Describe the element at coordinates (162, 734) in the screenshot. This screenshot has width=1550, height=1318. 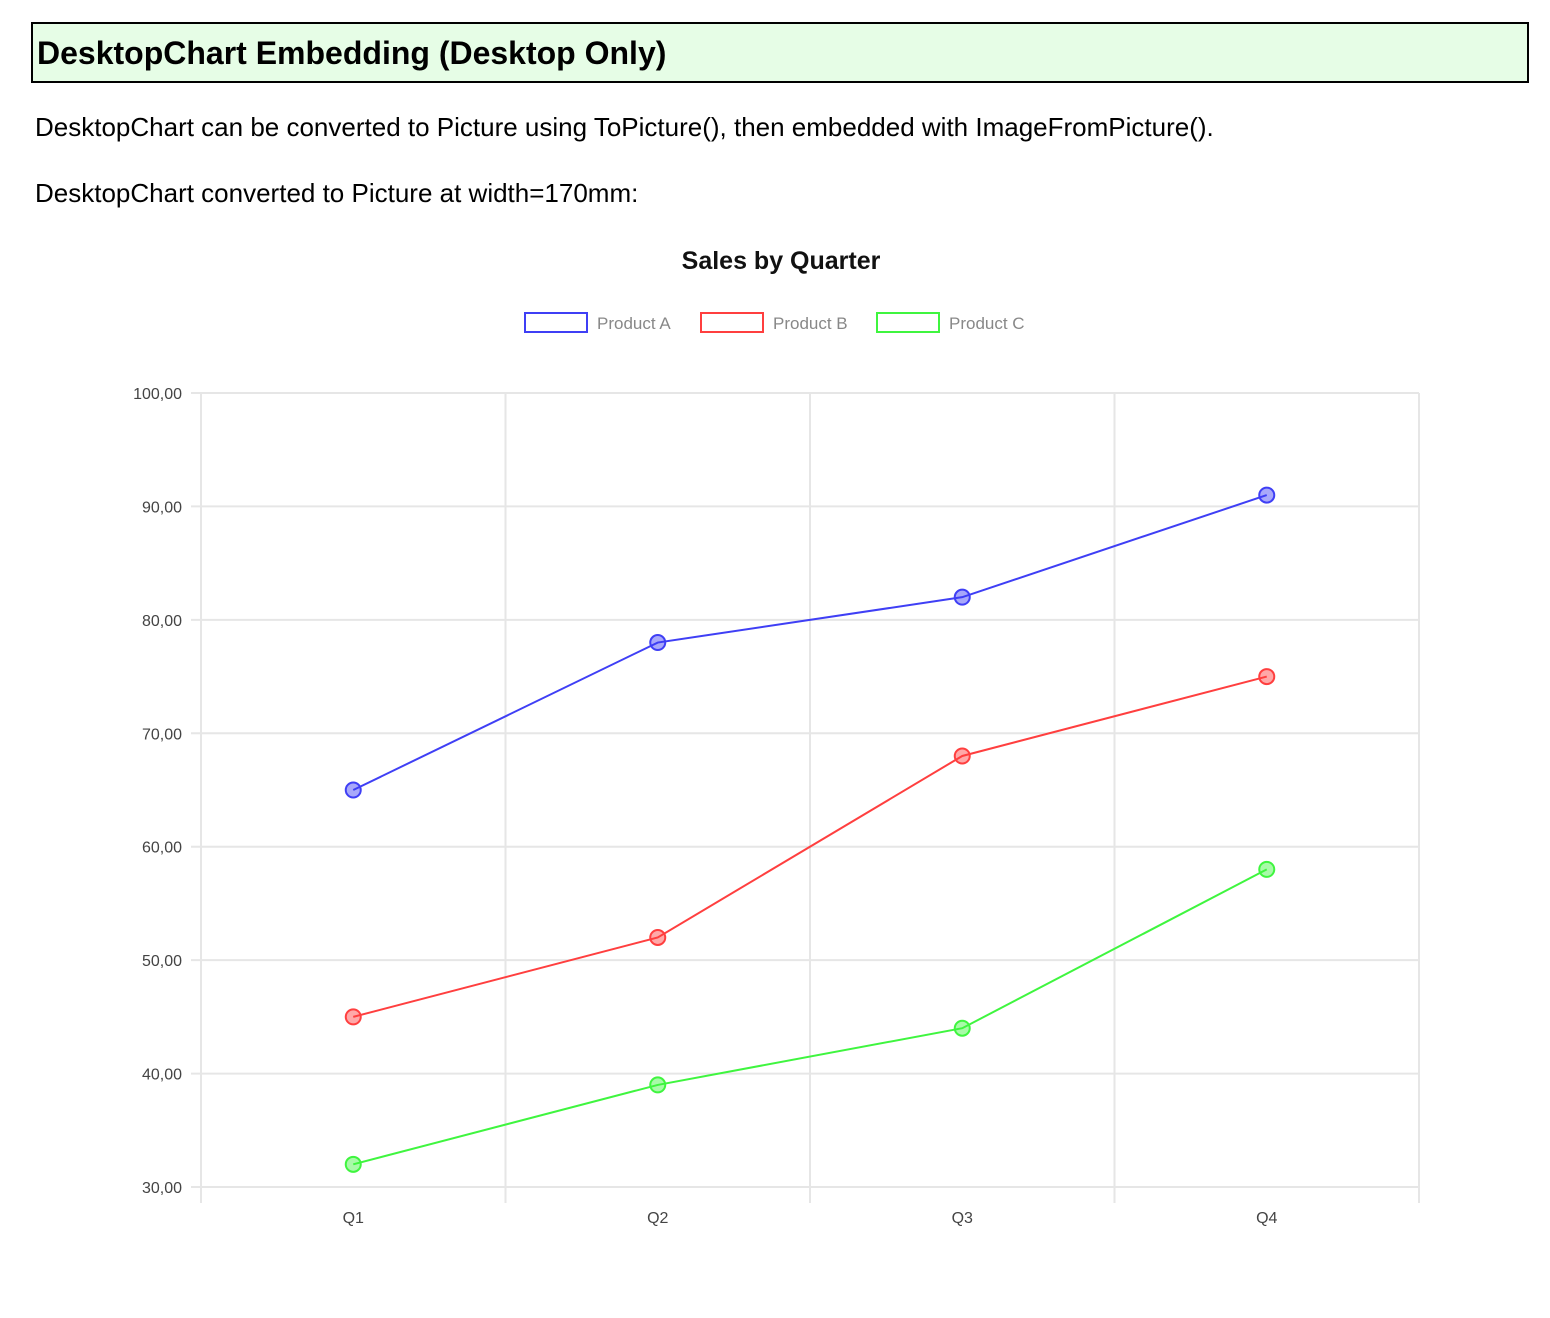
I see `y-tick-label: 70,00` at that location.